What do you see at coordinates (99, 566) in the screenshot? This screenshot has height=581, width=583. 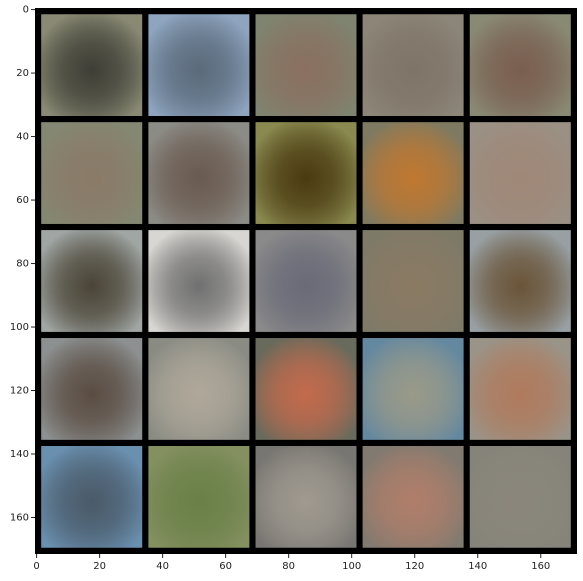 I see `x-tick-label: 20` at bounding box center [99, 566].